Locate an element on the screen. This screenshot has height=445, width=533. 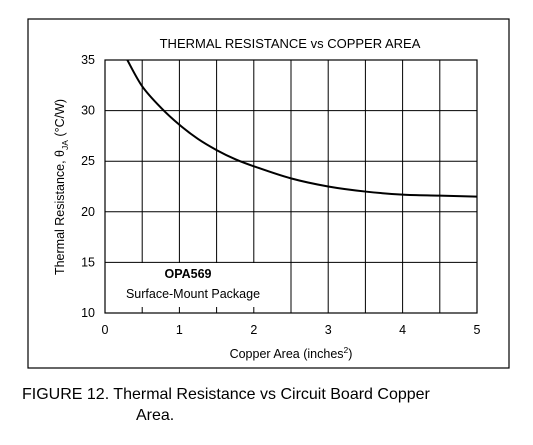
annotation-model: OPA569 is located at coordinates (187, 274).